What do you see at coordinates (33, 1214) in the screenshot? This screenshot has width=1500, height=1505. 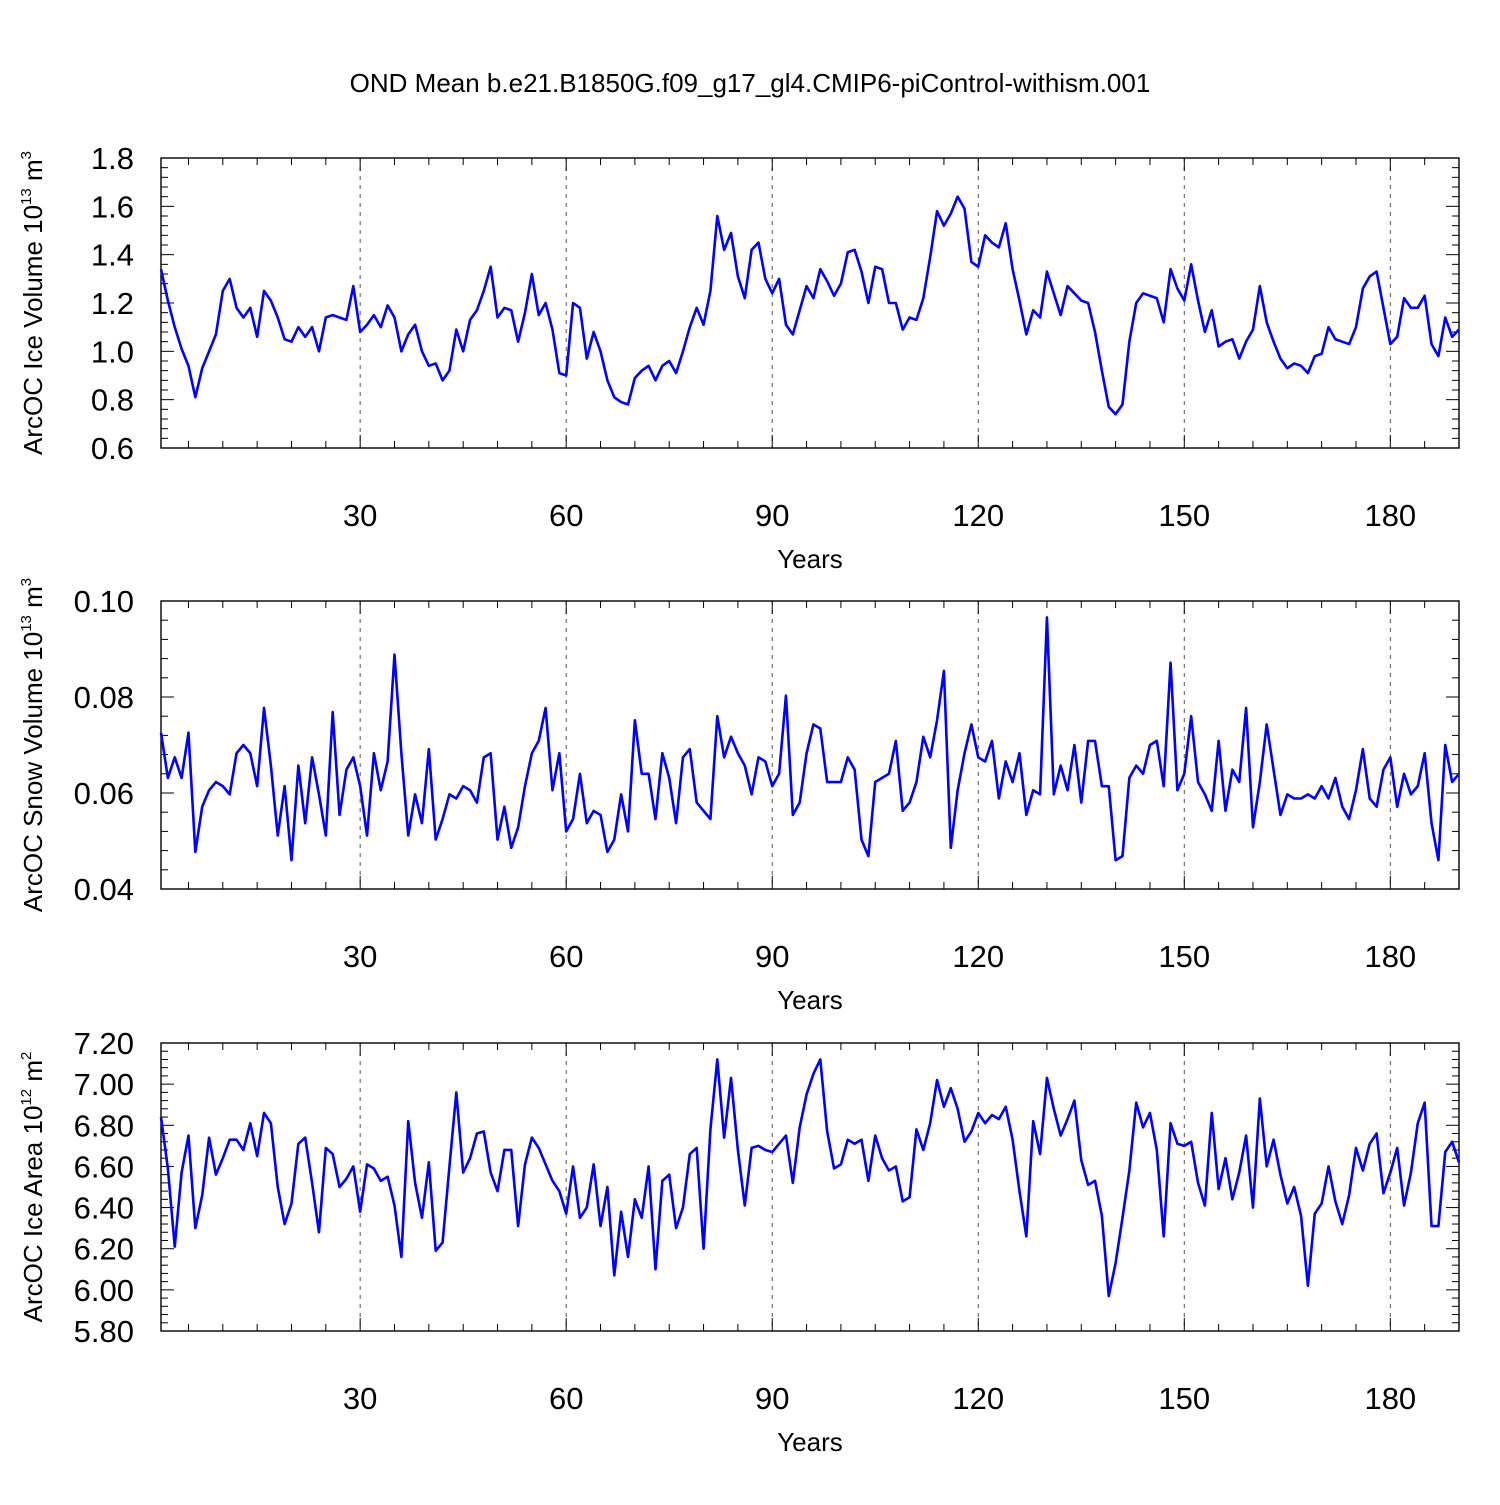 I see `y-axis-label-text: ArcOC Ice Area 10` at bounding box center [33, 1214].